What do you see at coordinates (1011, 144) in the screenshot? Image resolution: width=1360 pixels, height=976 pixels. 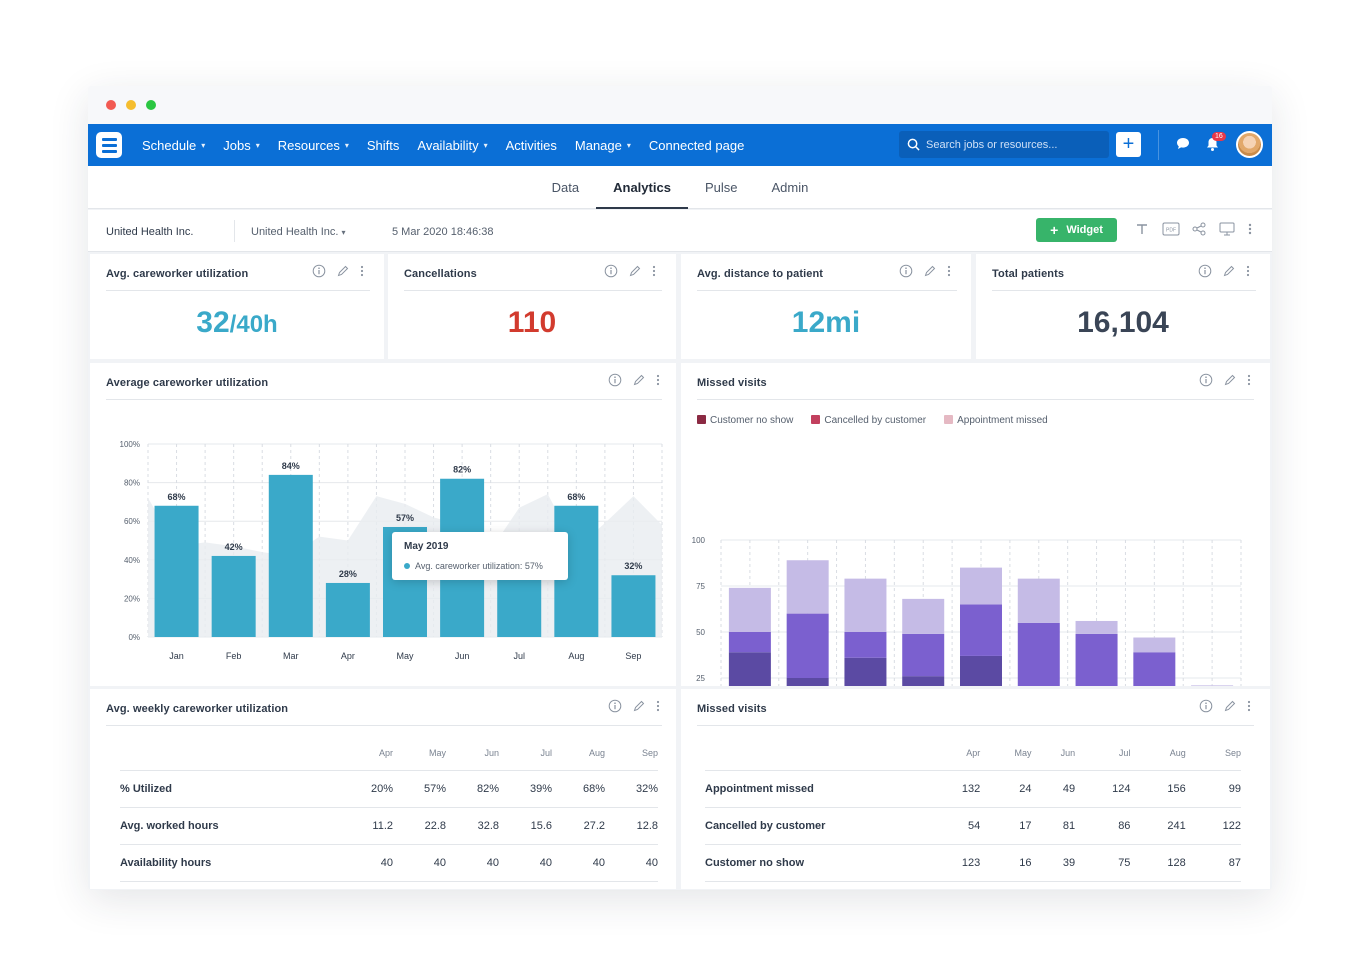 I see `search-input` at bounding box center [1011, 144].